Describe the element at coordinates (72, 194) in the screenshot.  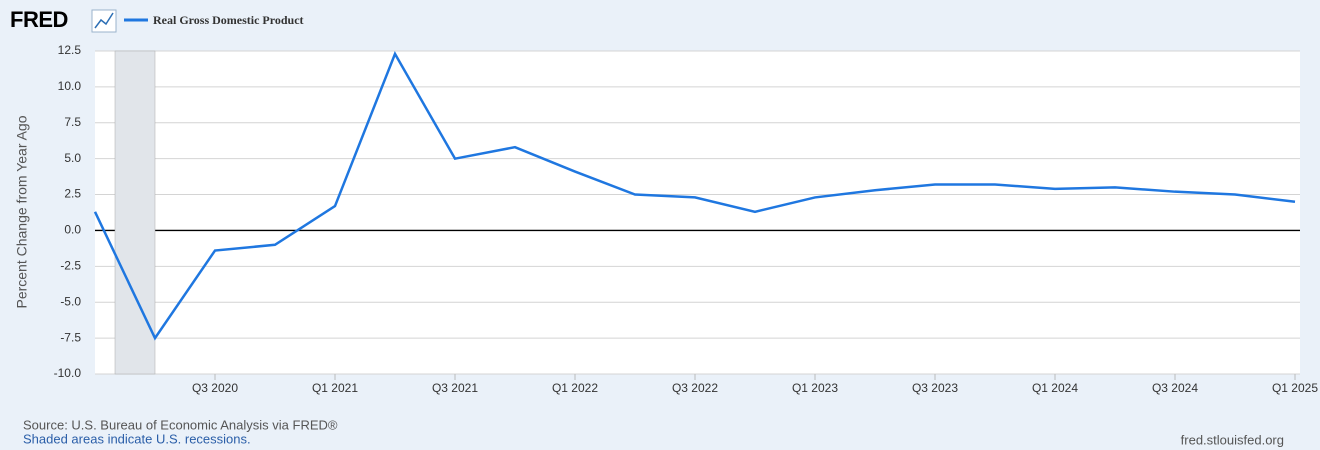
I see `y-tick-label: 2.5` at that location.